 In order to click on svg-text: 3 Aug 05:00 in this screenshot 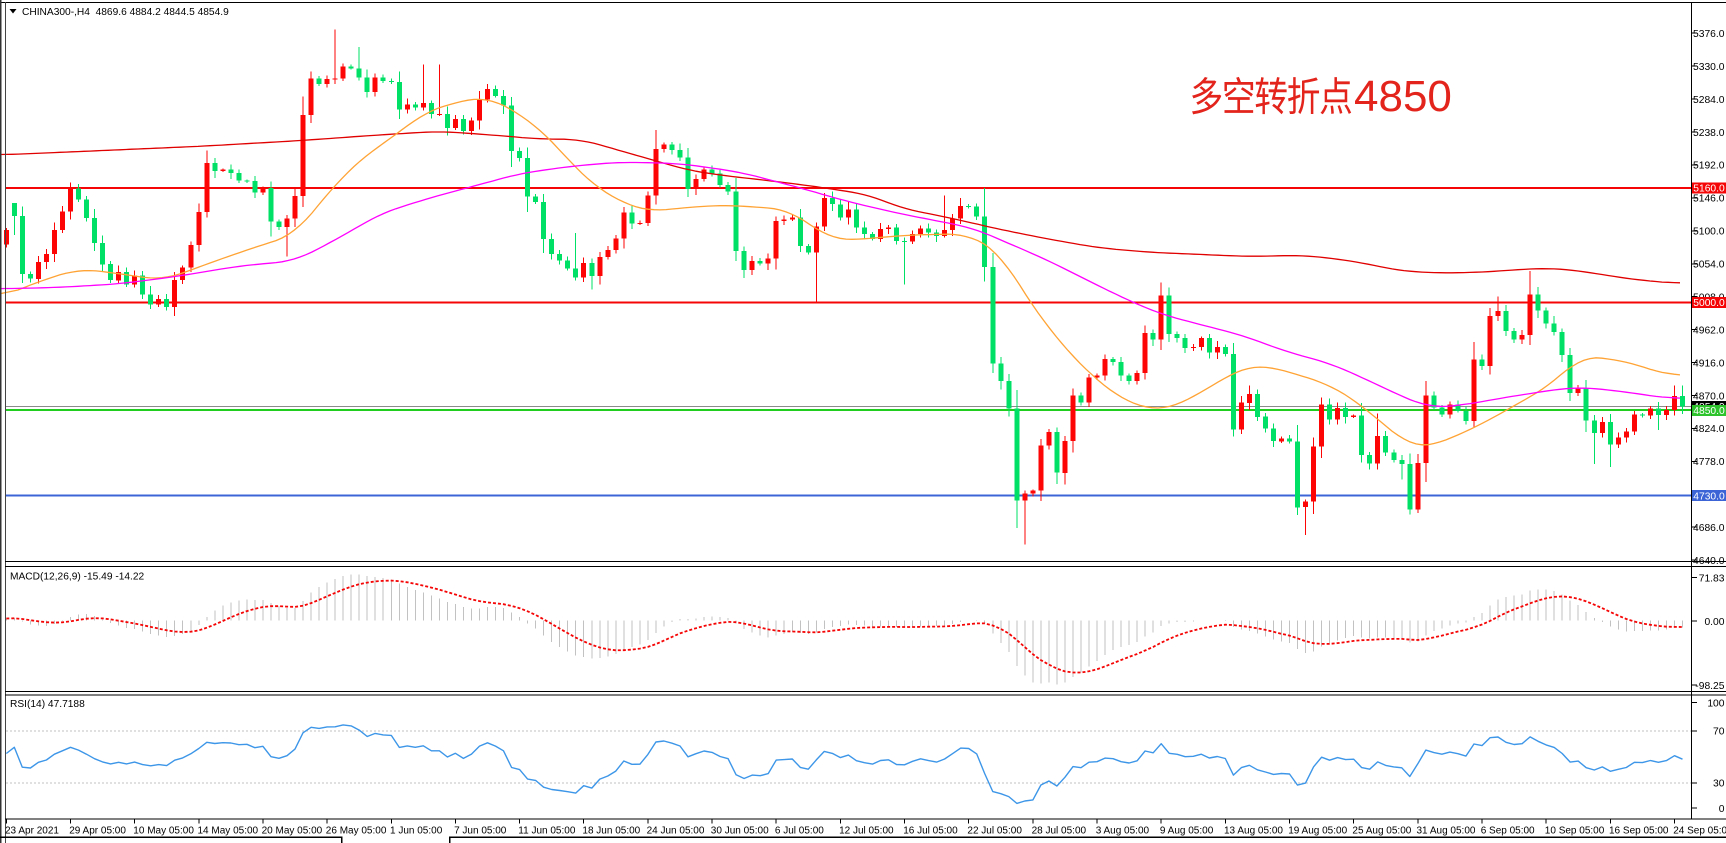, I will do `click(1123, 831)`.